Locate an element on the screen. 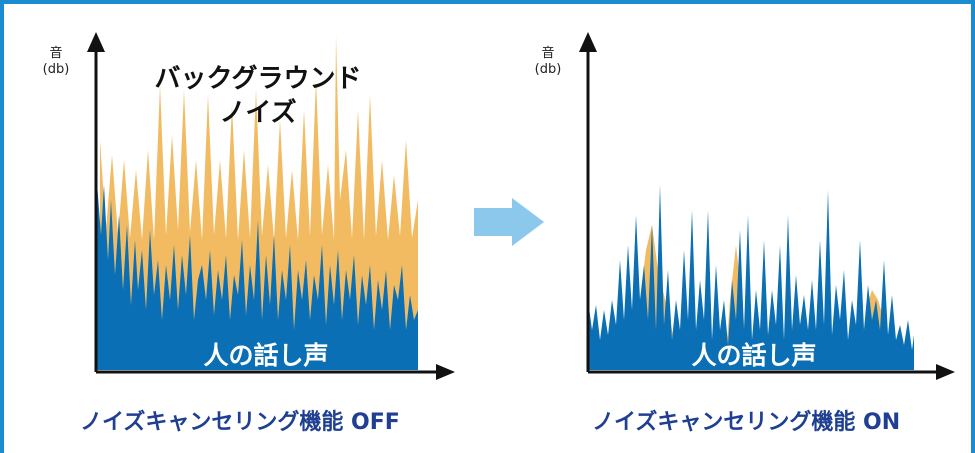  left-x-axis-arrowhead is located at coordinates (445, 372).